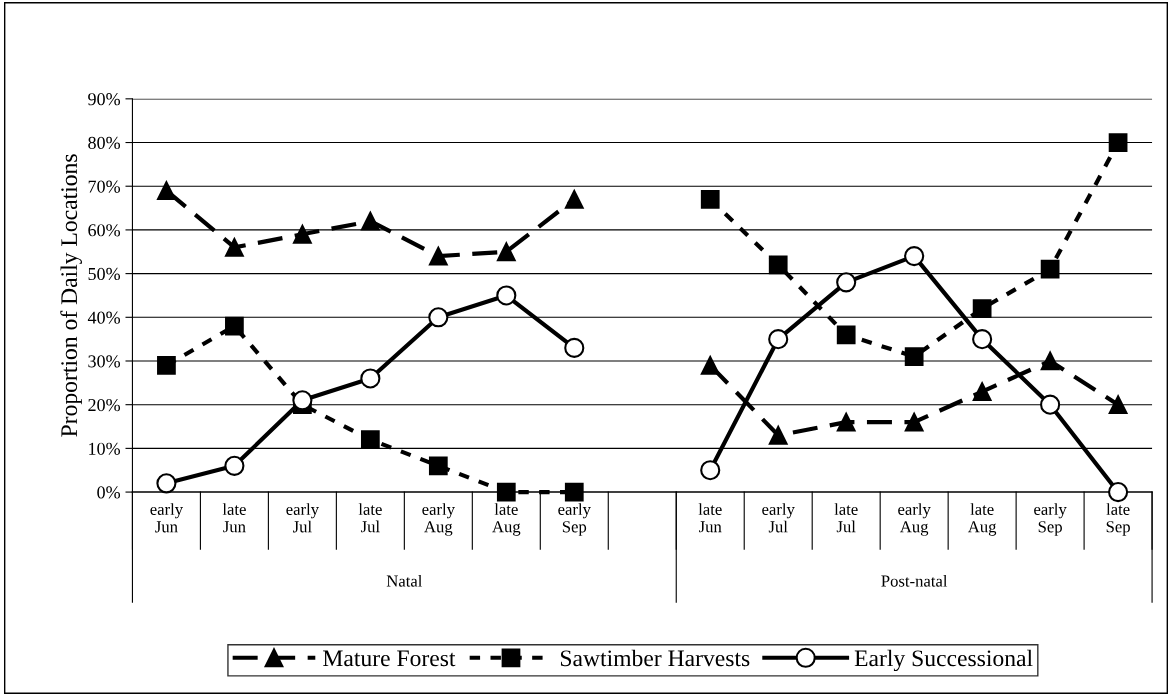 The height and width of the screenshot is (696, 1172). Describe the element at coordinates (404, 580) in the screenshot. I see `text: Natal` at that location.